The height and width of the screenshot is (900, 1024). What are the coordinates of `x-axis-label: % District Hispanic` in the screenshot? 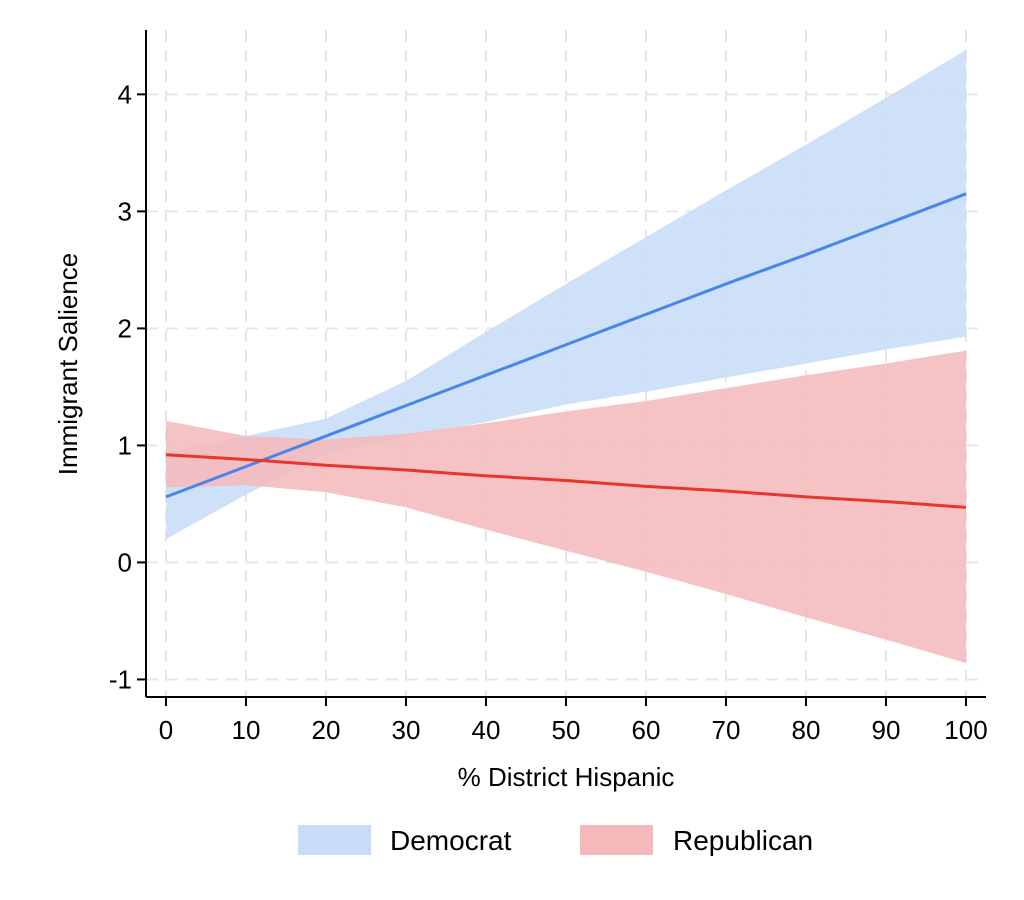 It's located at (566, 777).